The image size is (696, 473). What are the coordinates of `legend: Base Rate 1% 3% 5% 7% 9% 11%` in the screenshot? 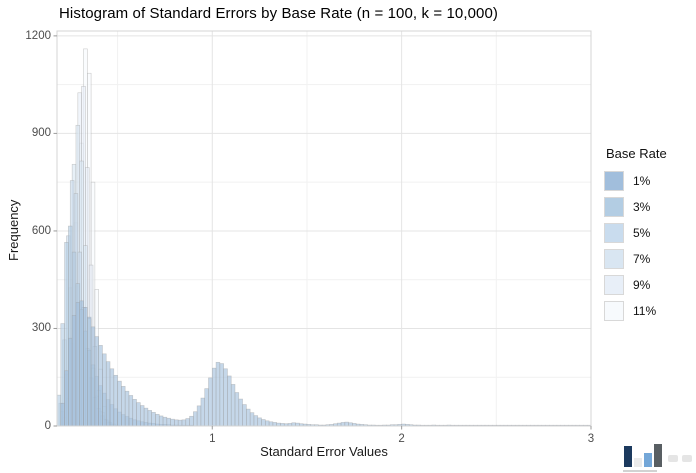 It's located at (635, 236).